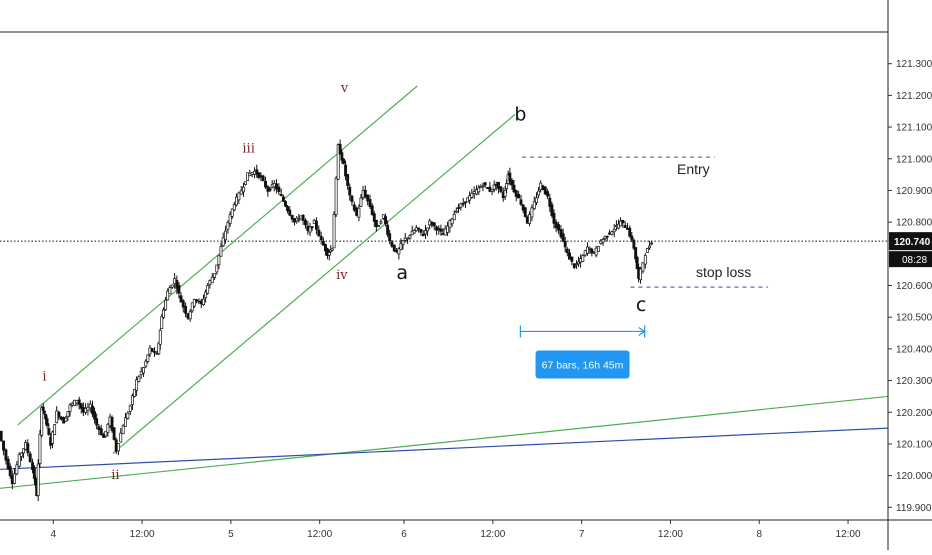  Describe the element at coordinates (914, 381) in the screenshot. I see `y-tick-label: 120.300` at that location.